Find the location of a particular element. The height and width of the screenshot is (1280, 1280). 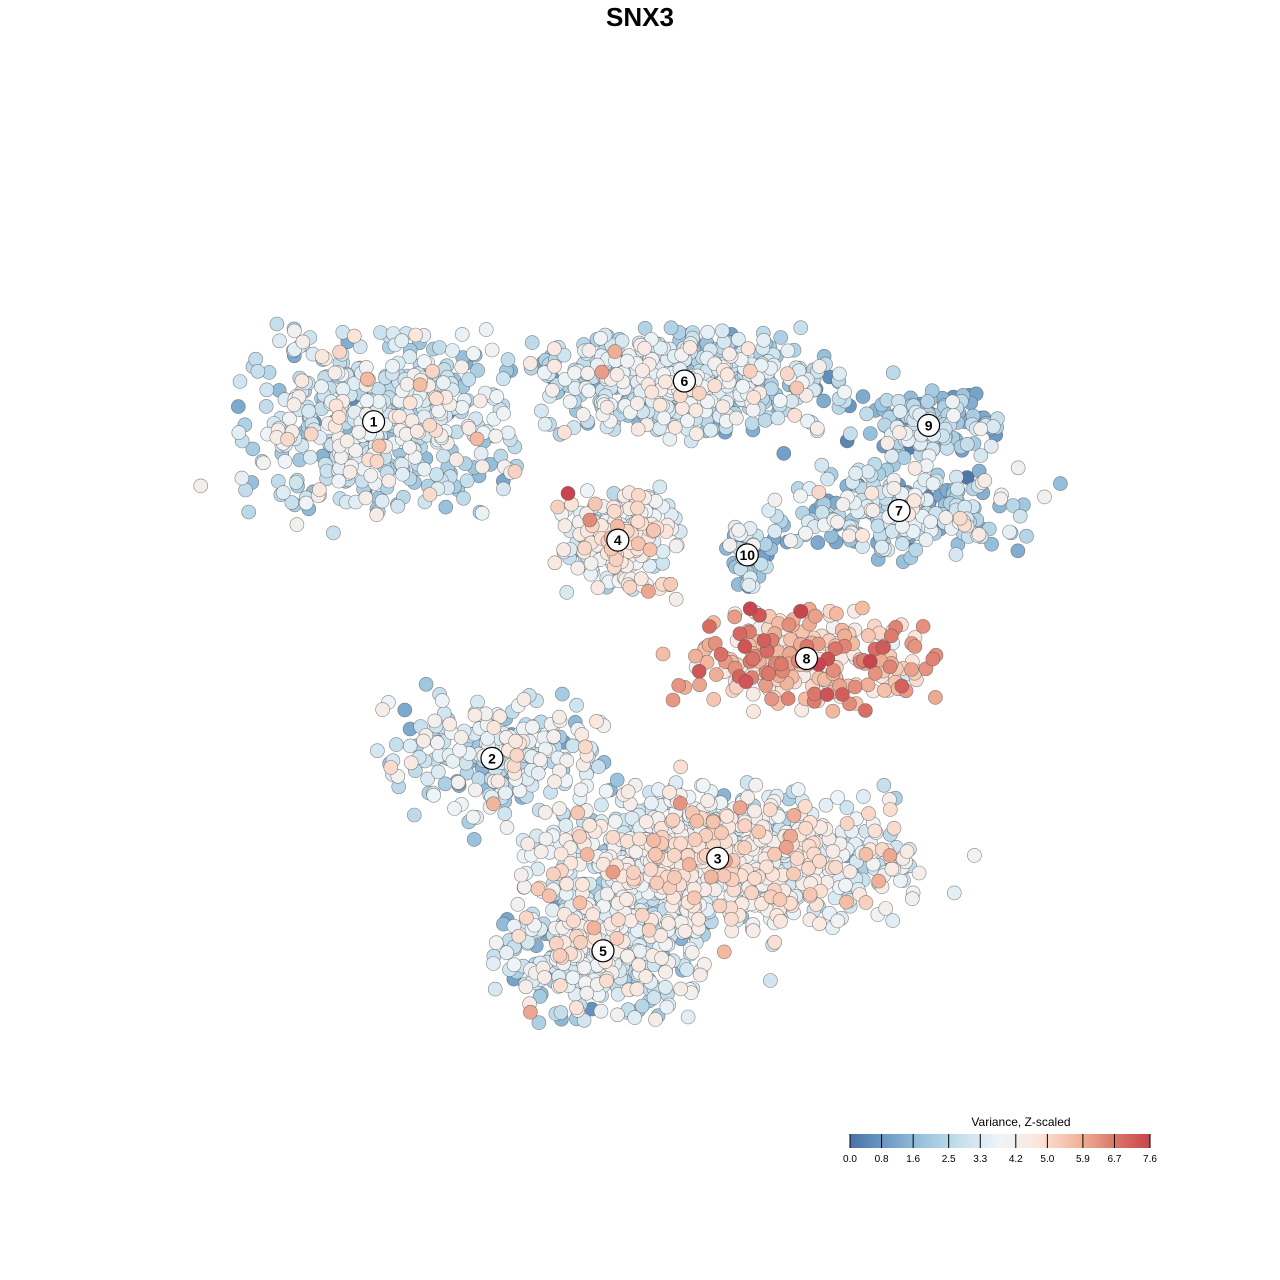

cluster-label-8: 8 is located at coordinates (806, 658).